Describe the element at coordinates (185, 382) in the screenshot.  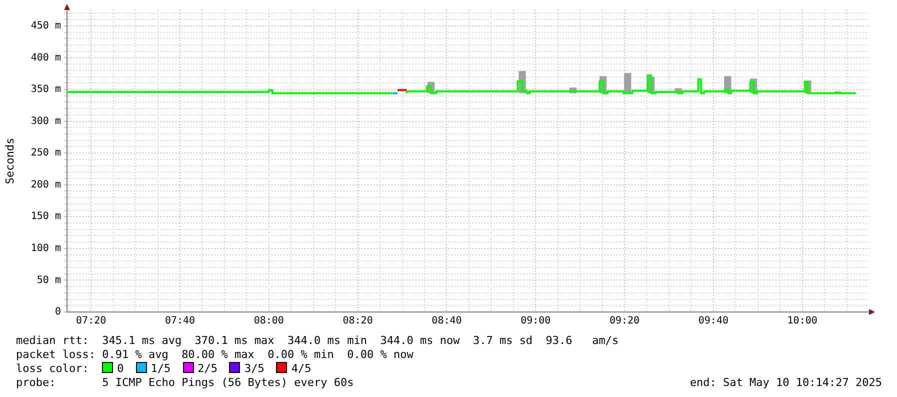
I see `text: probe: 5 ICMP Echo Pings (56 Bytes) every 60s` at that location.